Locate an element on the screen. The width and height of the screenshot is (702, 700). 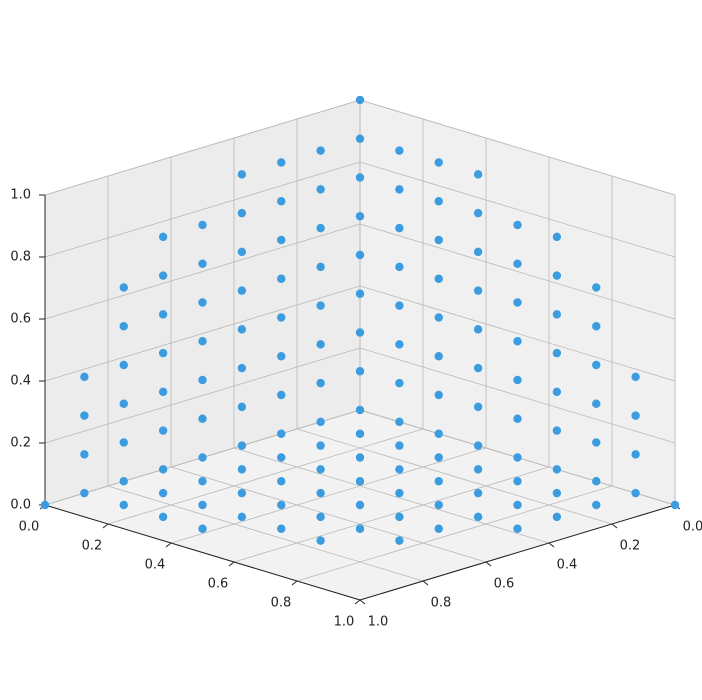
x-tick is located at coordinates (231, 564).